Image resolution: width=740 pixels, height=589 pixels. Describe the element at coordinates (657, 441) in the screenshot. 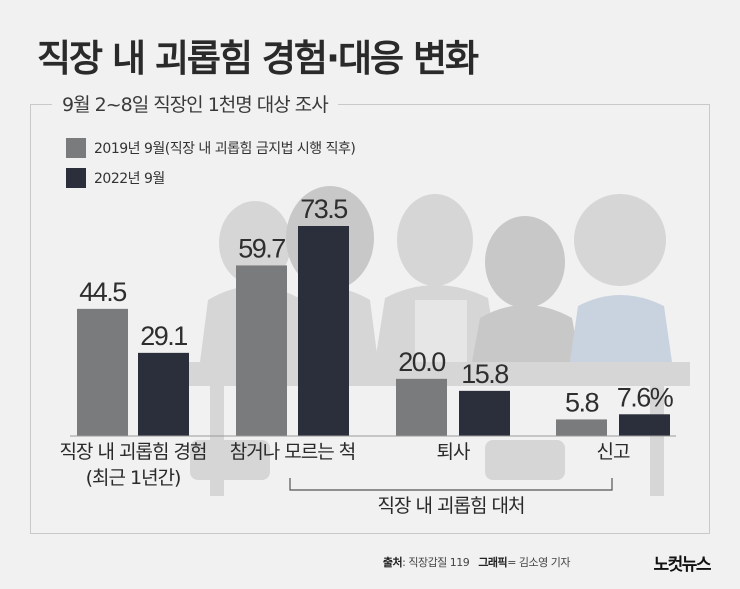

I see `table-leg-shape` at that location.